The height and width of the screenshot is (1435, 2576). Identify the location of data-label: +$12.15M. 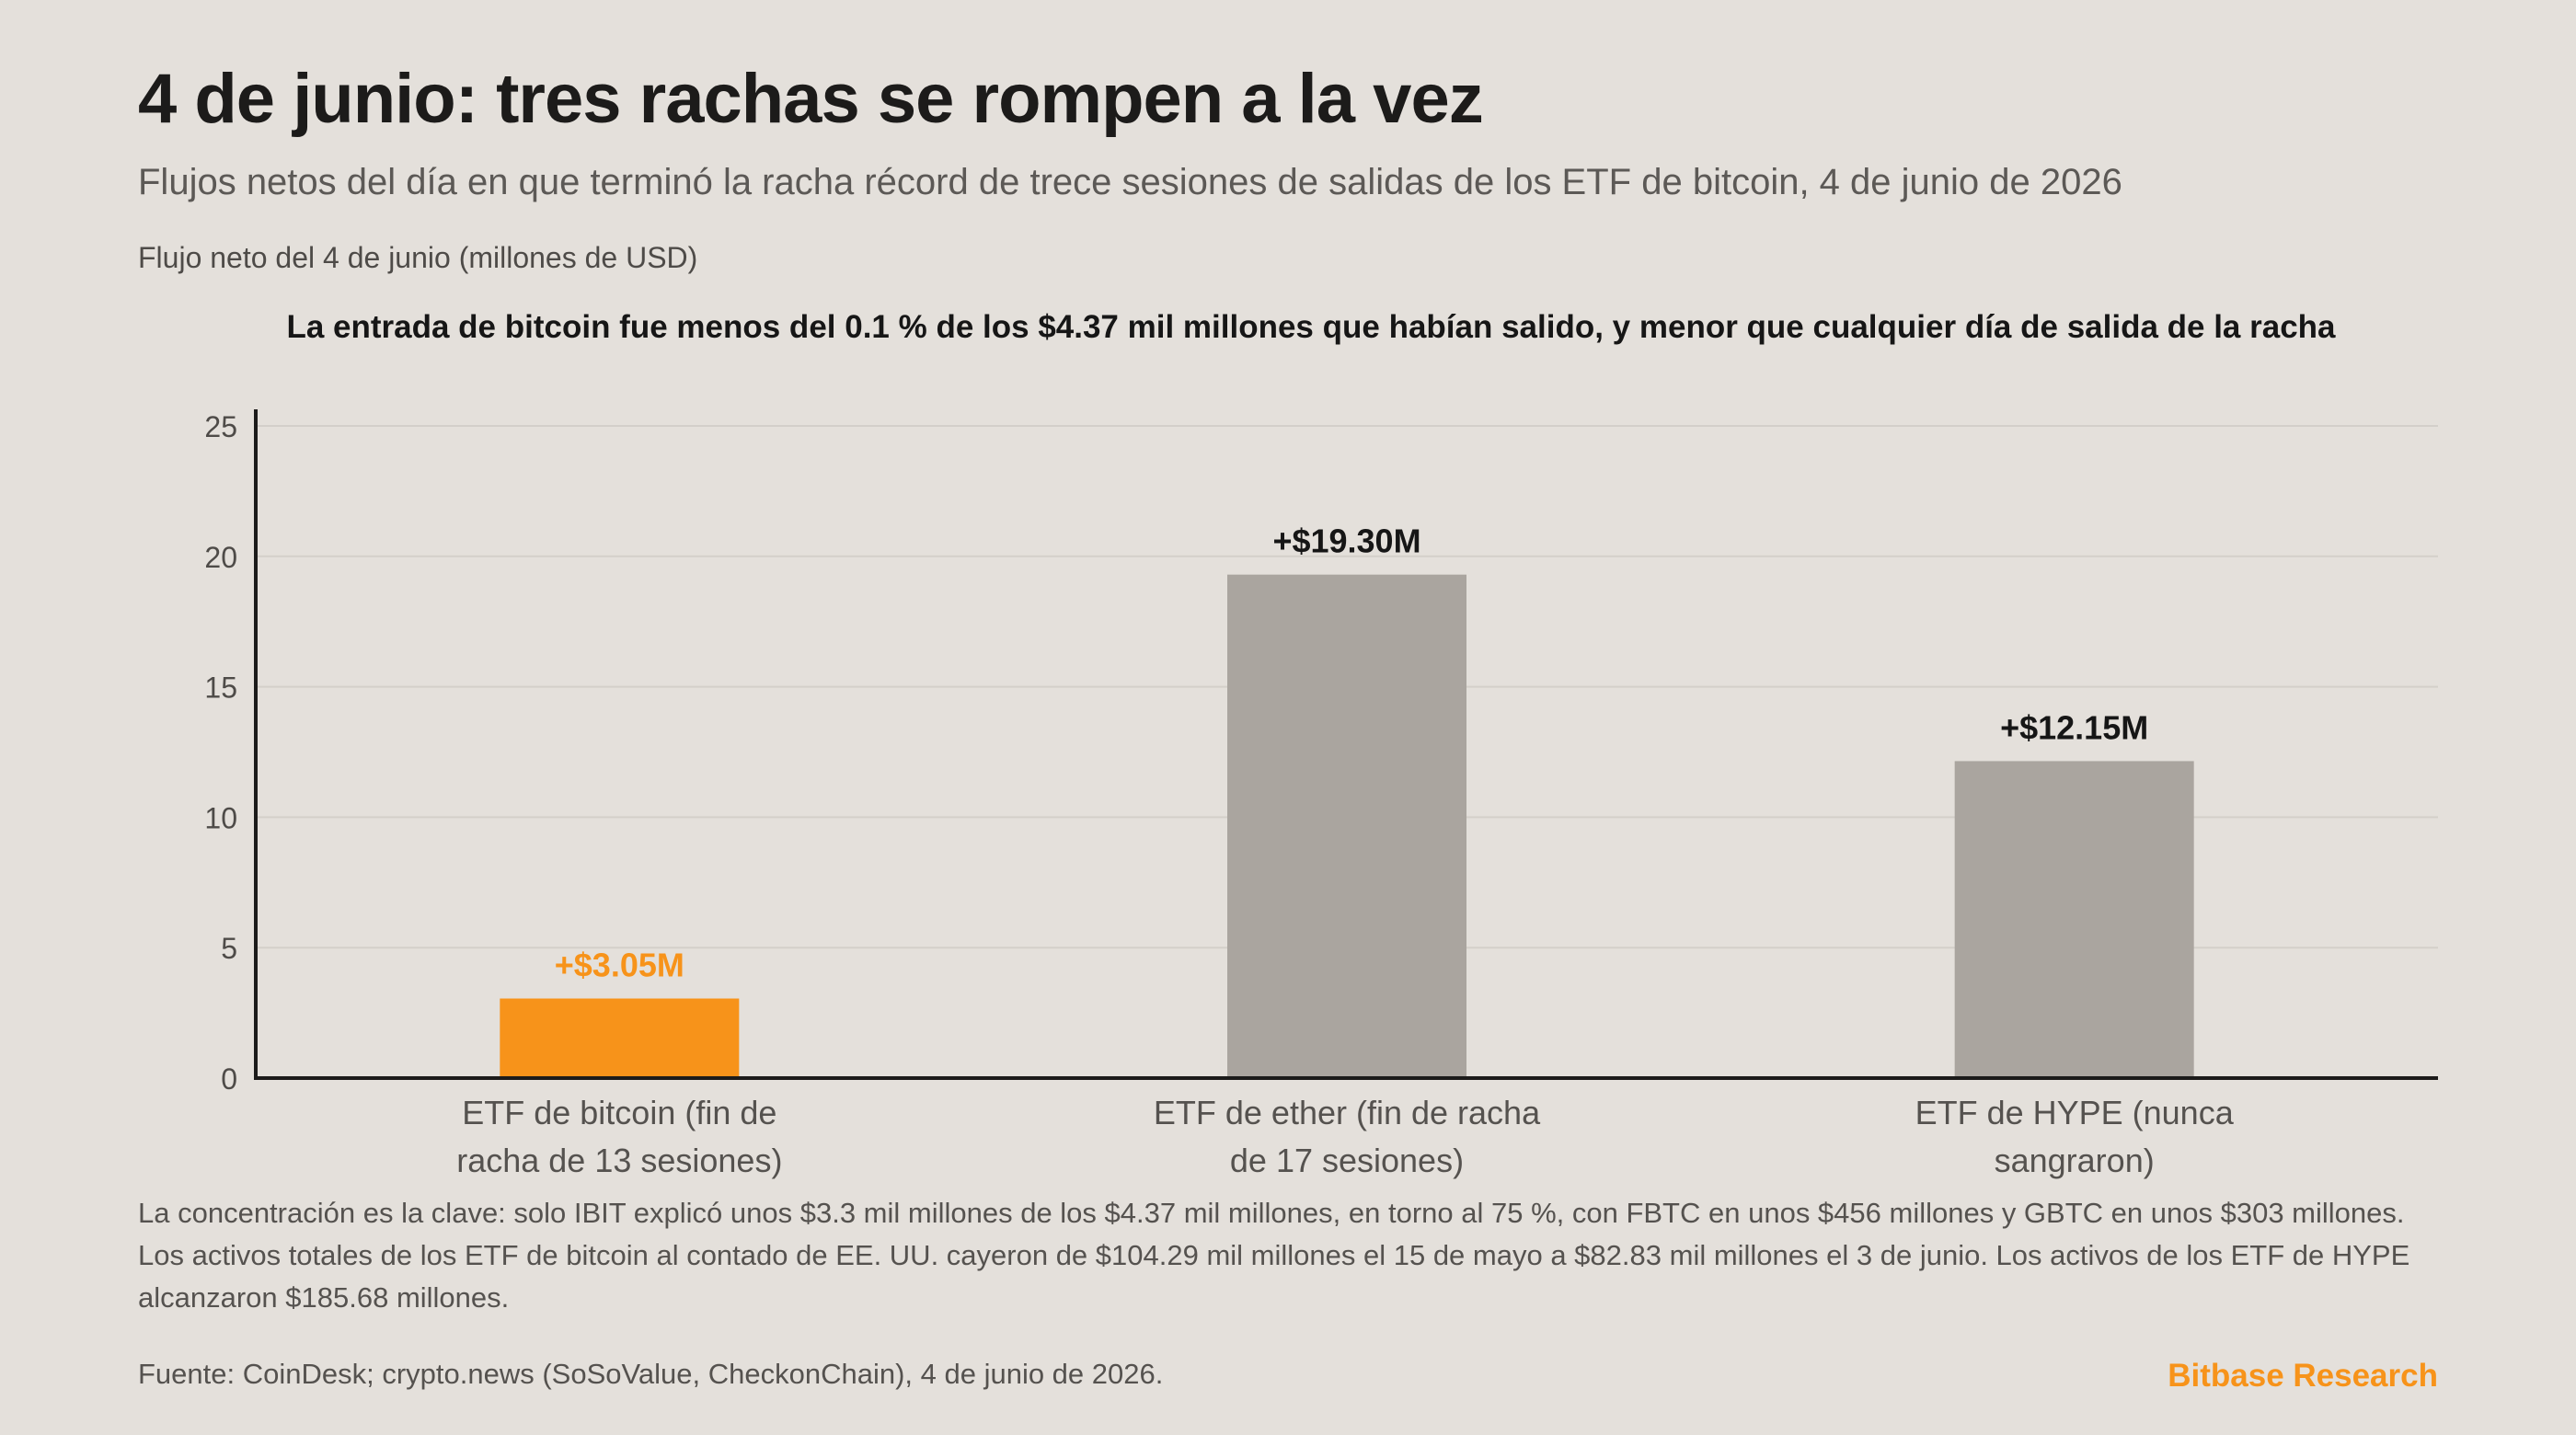
(2074, 727).